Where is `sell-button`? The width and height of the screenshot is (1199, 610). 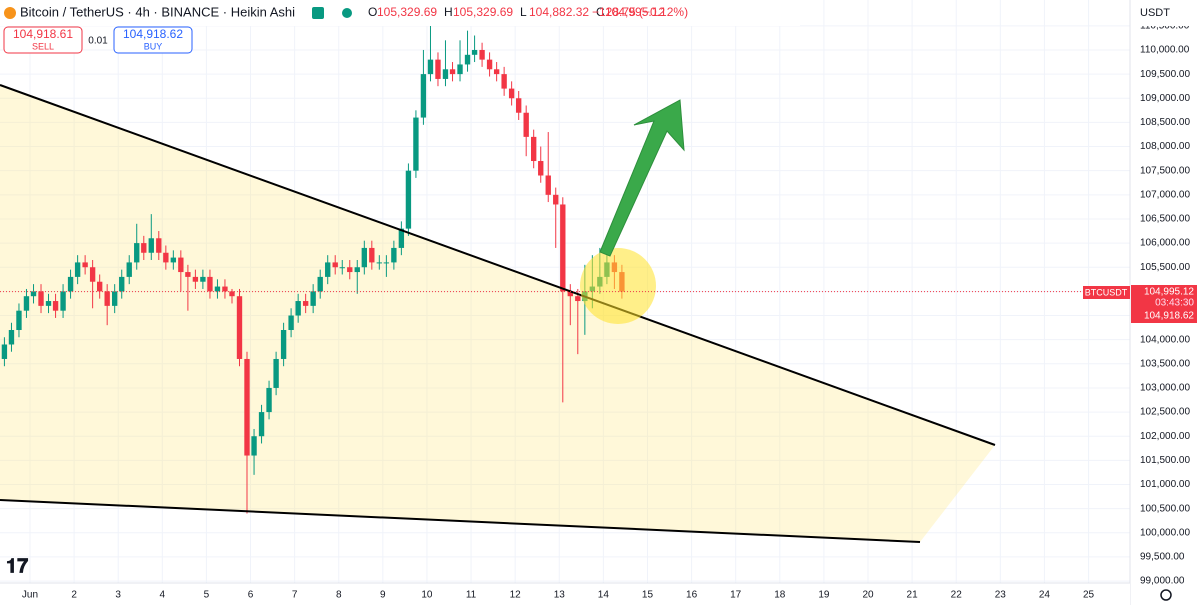
sell-button is located at coordinates (43, 40).